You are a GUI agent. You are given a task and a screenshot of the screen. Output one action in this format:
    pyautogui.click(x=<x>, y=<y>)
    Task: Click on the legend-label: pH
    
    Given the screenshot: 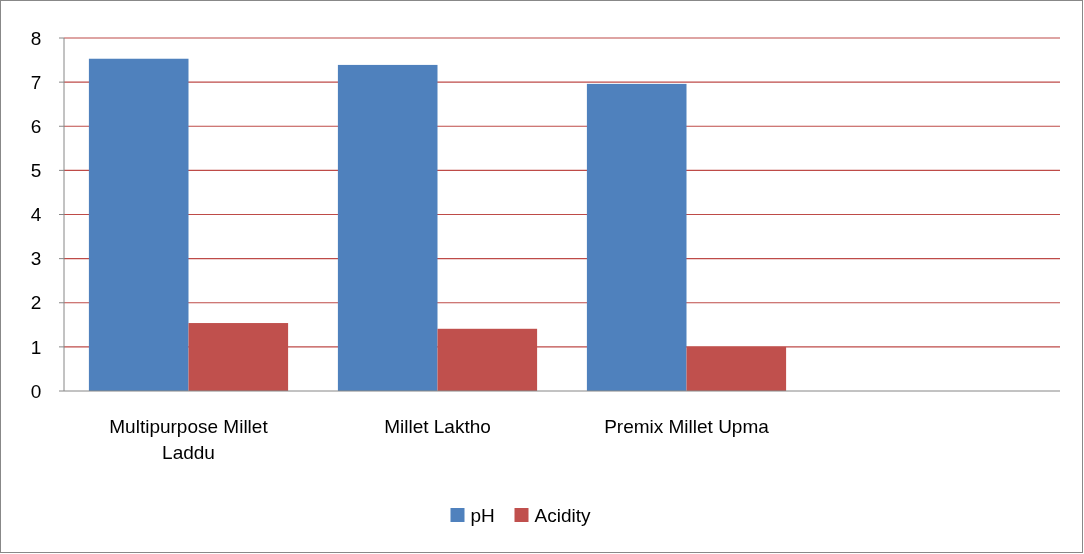 What is the action you would take?
    pyautogui.click(x=482, y=515)
    